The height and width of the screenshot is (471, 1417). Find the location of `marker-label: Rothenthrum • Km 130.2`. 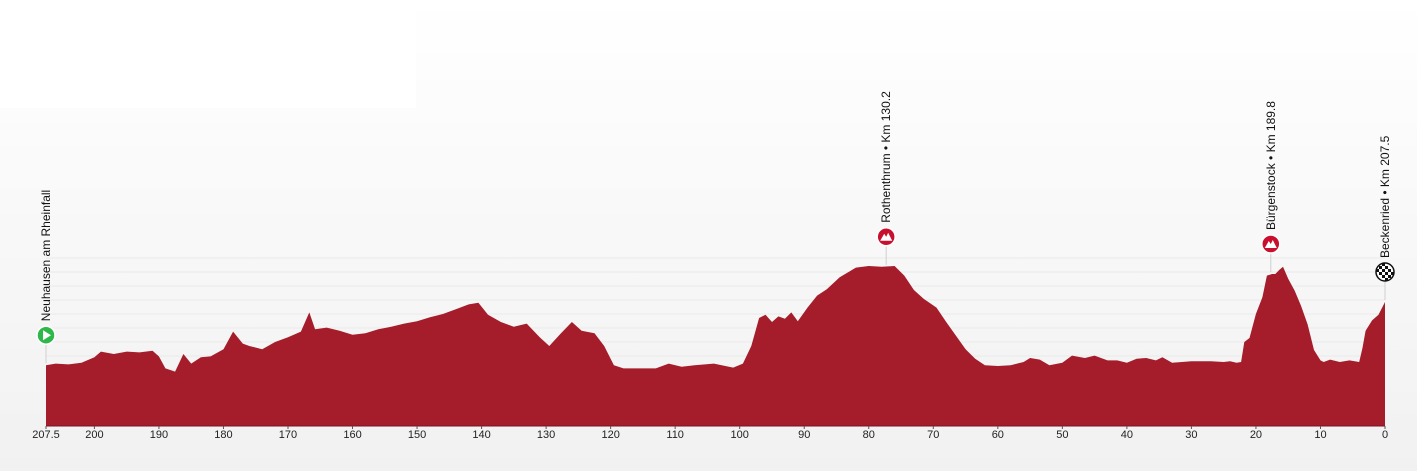

marker-label: Rothenthrum • Km 130.2 is located at coordinates (886, 157).